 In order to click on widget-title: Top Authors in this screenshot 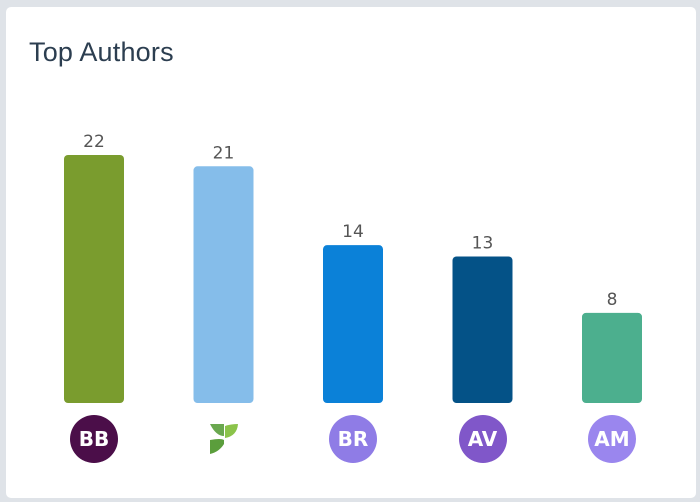, I will do `click(101, 52)`.